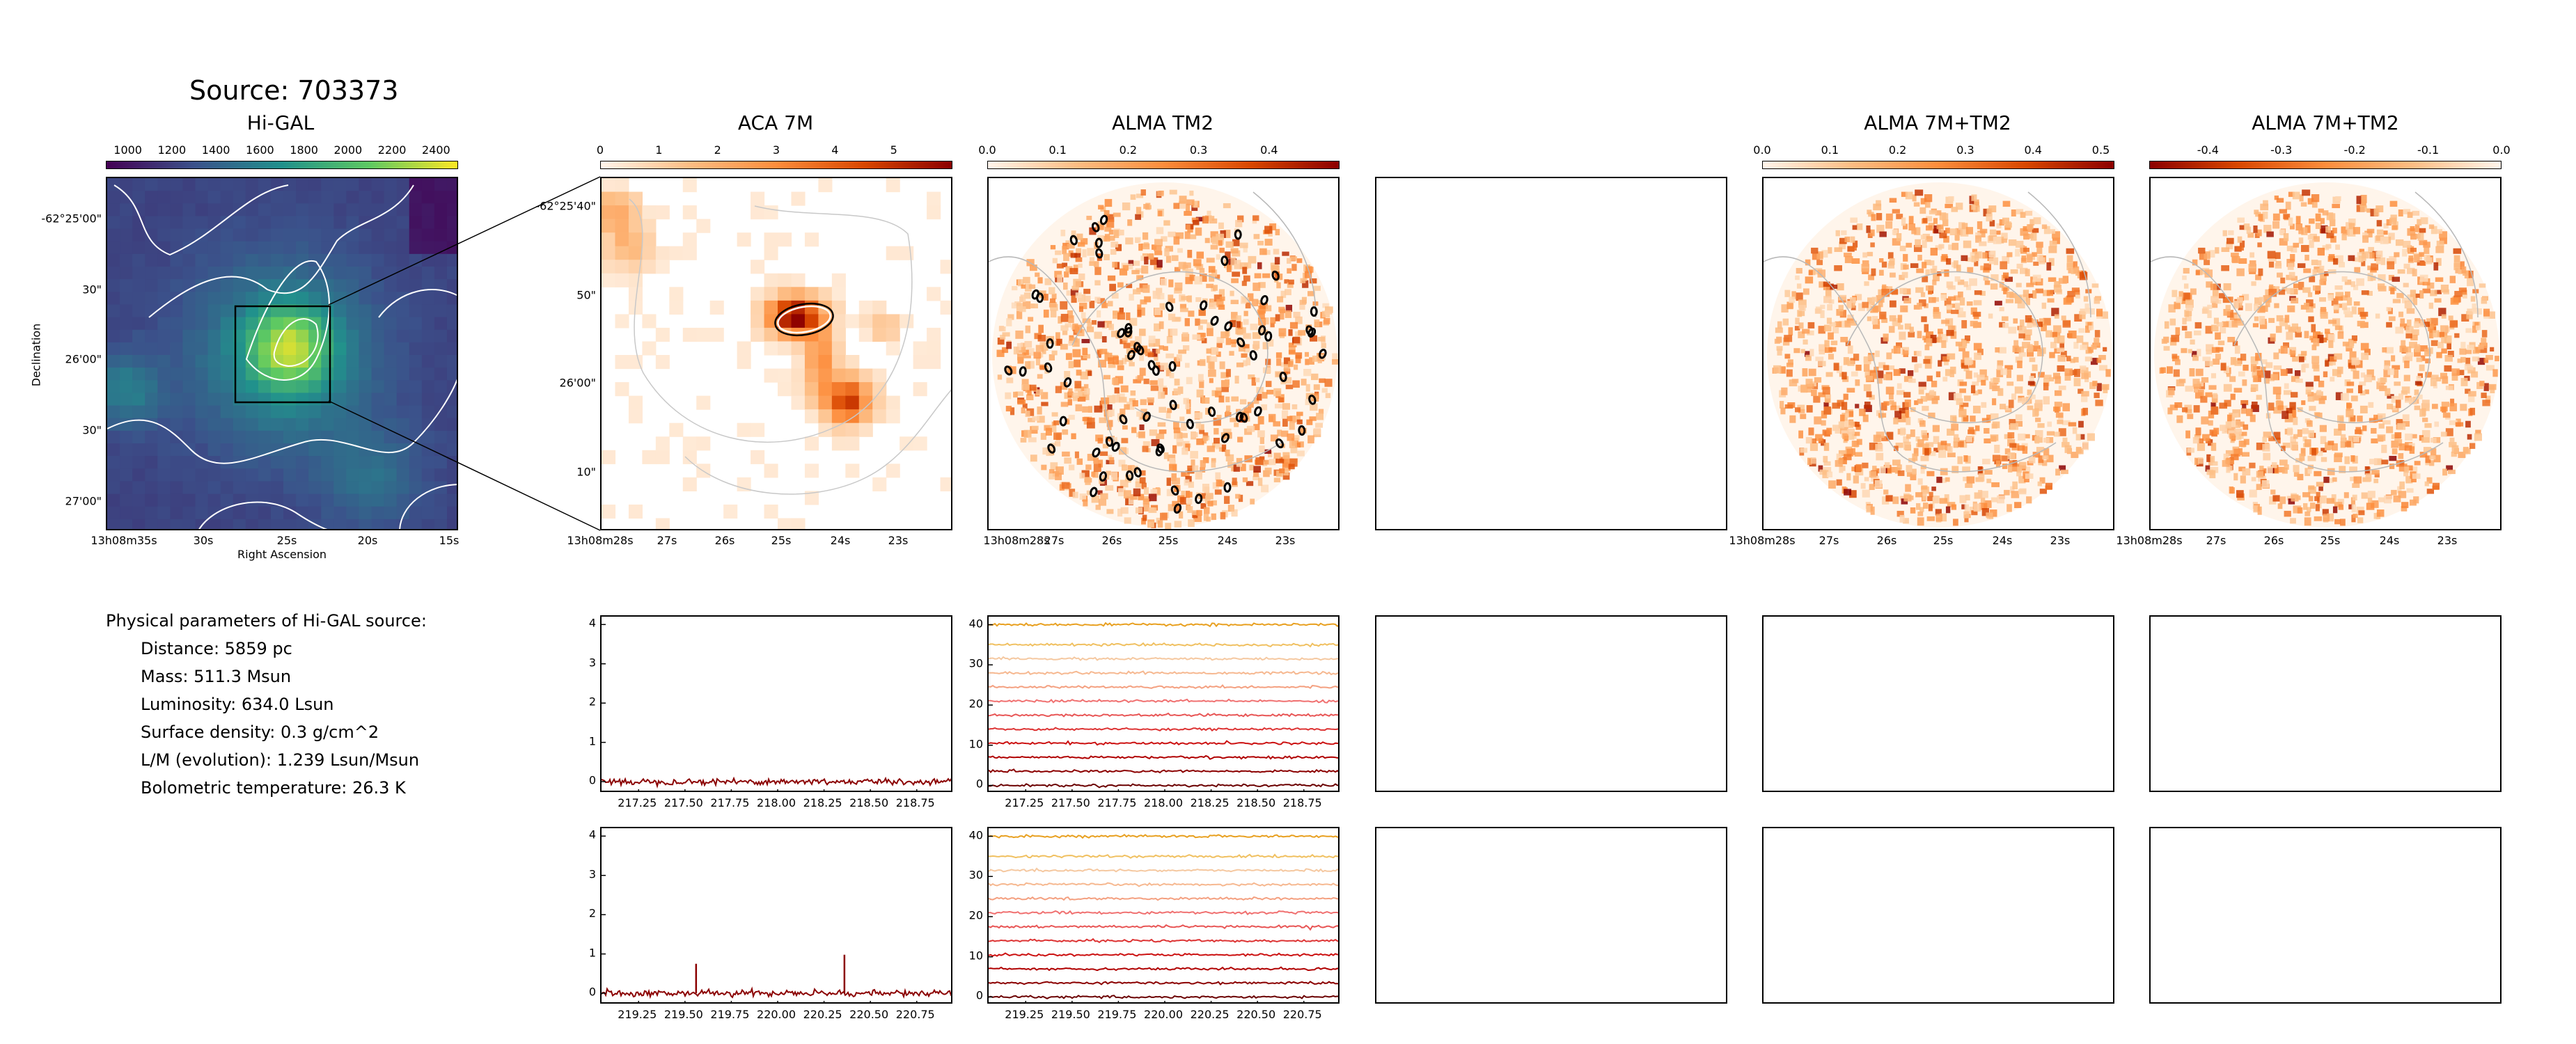 The width and height of the screenshot is (2576, 1044). I want to click on param-bolometric-temperature: Bolometric temperature: 26.3 K, so click(273, 788).